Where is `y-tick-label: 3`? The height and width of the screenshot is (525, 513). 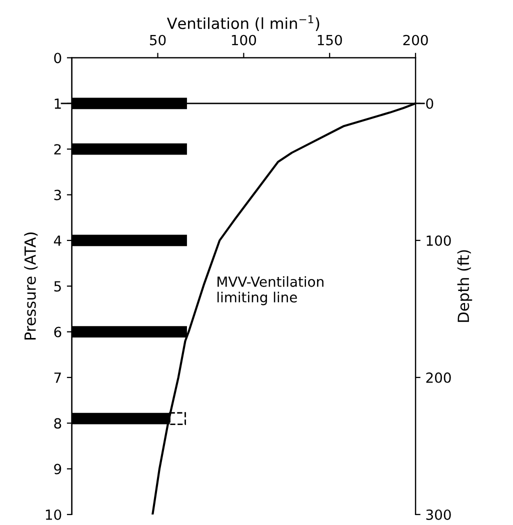
y-tick-label: 3 is located at coordinates (57, 195).